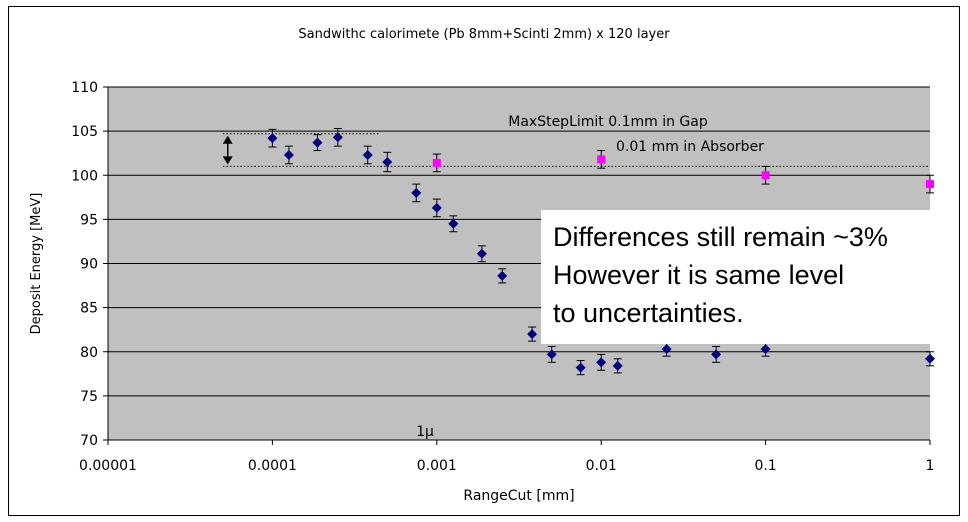  Describe the element at coordinates (690, 147) in the screenshot. I see `annotation-absorber: 0.01 mm in Absorber` at that location.